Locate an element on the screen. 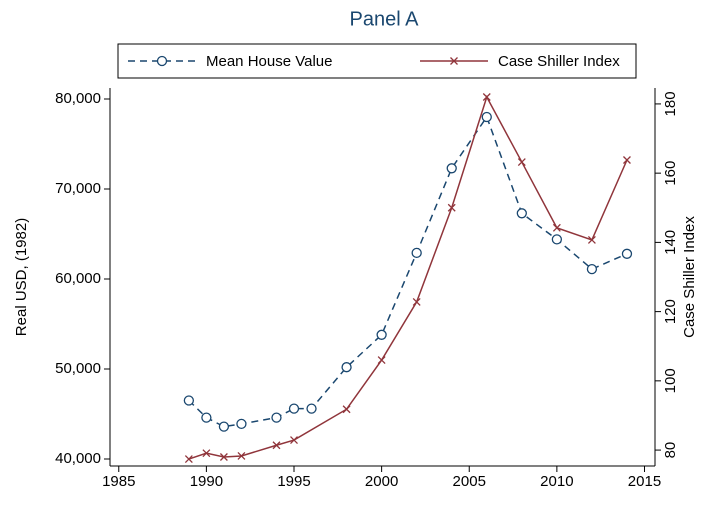  y2-tick-label: 100 is located at coordinates (670, 380).